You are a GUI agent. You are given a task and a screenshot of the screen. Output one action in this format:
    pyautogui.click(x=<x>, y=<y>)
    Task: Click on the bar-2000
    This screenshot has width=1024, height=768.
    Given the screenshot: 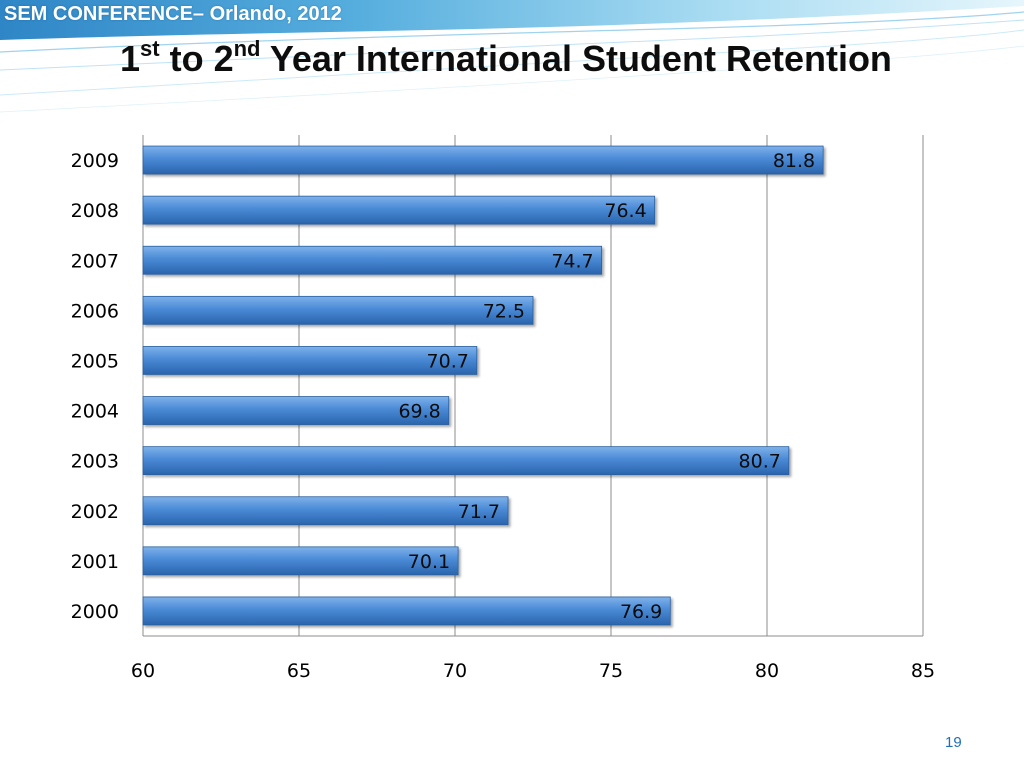 What is the action you would take?
    pyautogui.click(x=406, y=611)
    